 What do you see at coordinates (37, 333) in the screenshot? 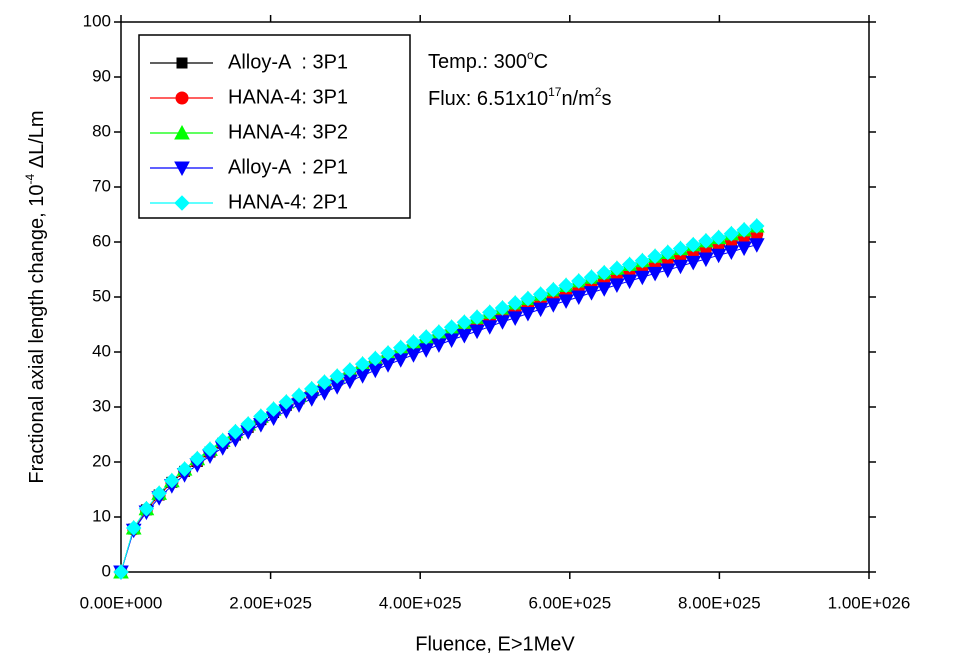
I see `text-part: Fractional axial length change, 10` at bounding box center [37, 333].